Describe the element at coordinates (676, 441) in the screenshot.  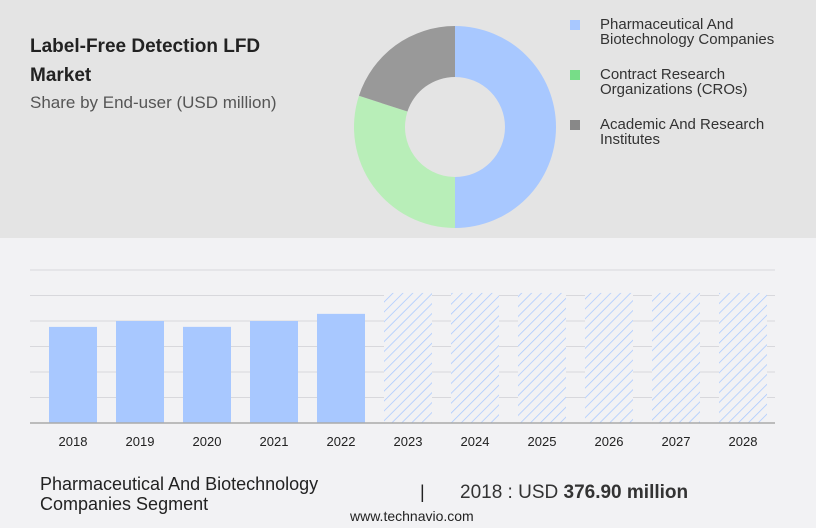
I see `x-tick-label: 2027` at that location.